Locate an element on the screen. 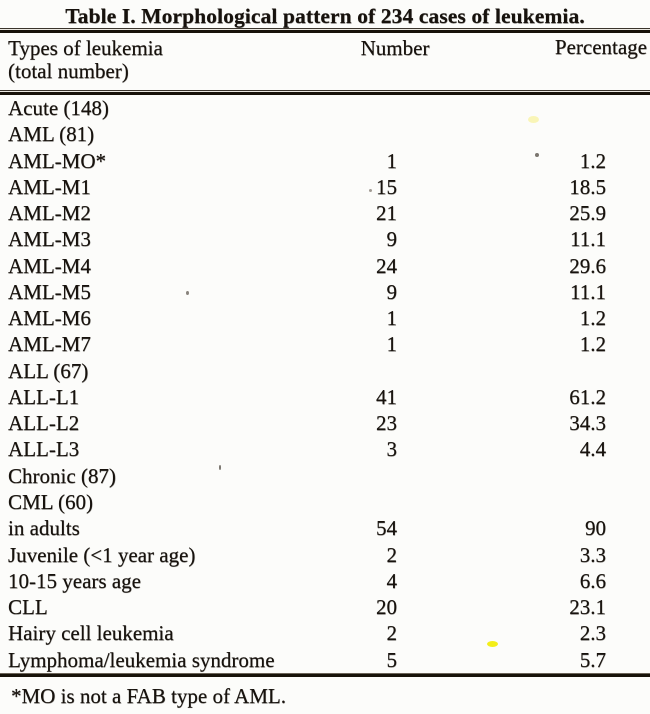 Image resolution: width=650 pixels, height=714 pixels. row-number: 15 is located at coordinates (386, 186).